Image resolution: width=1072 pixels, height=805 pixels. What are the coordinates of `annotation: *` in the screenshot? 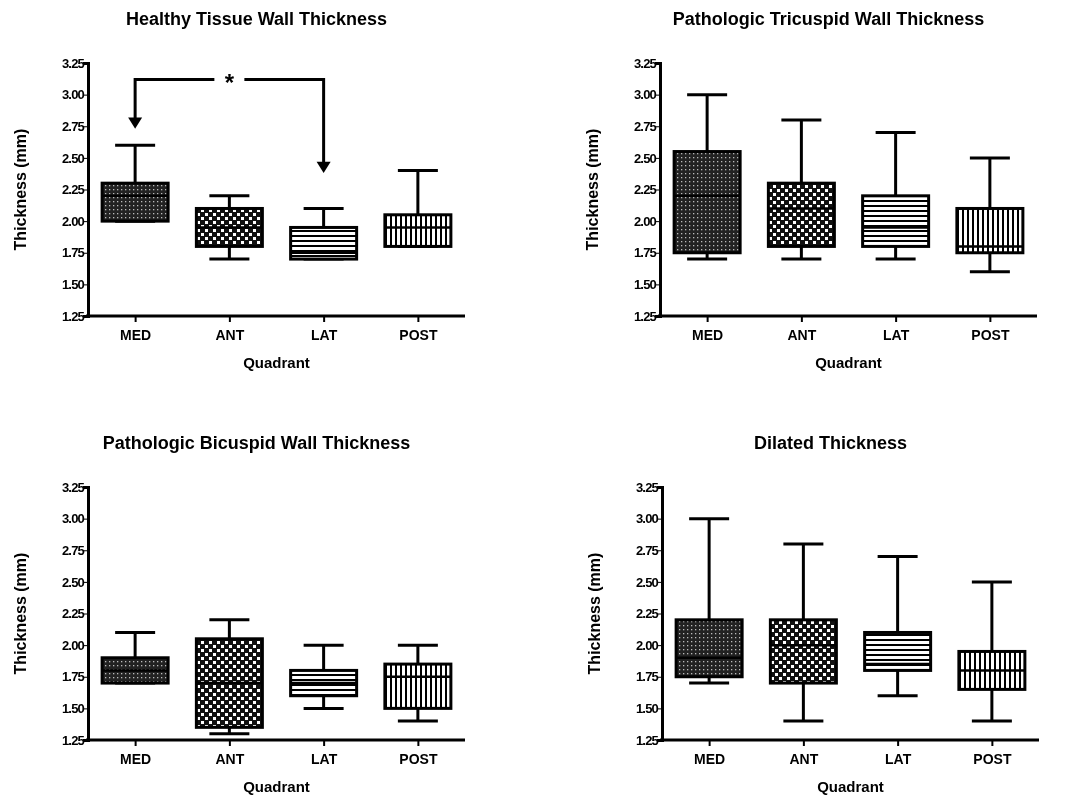 It's located at (229, 83).